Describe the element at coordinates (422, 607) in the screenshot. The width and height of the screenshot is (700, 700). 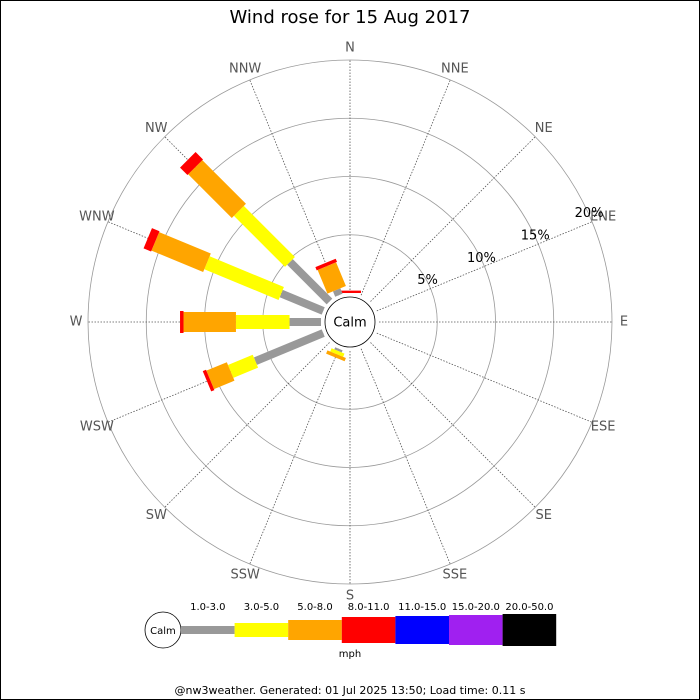
I see `legend-label: 11.0-15.0` at that location.